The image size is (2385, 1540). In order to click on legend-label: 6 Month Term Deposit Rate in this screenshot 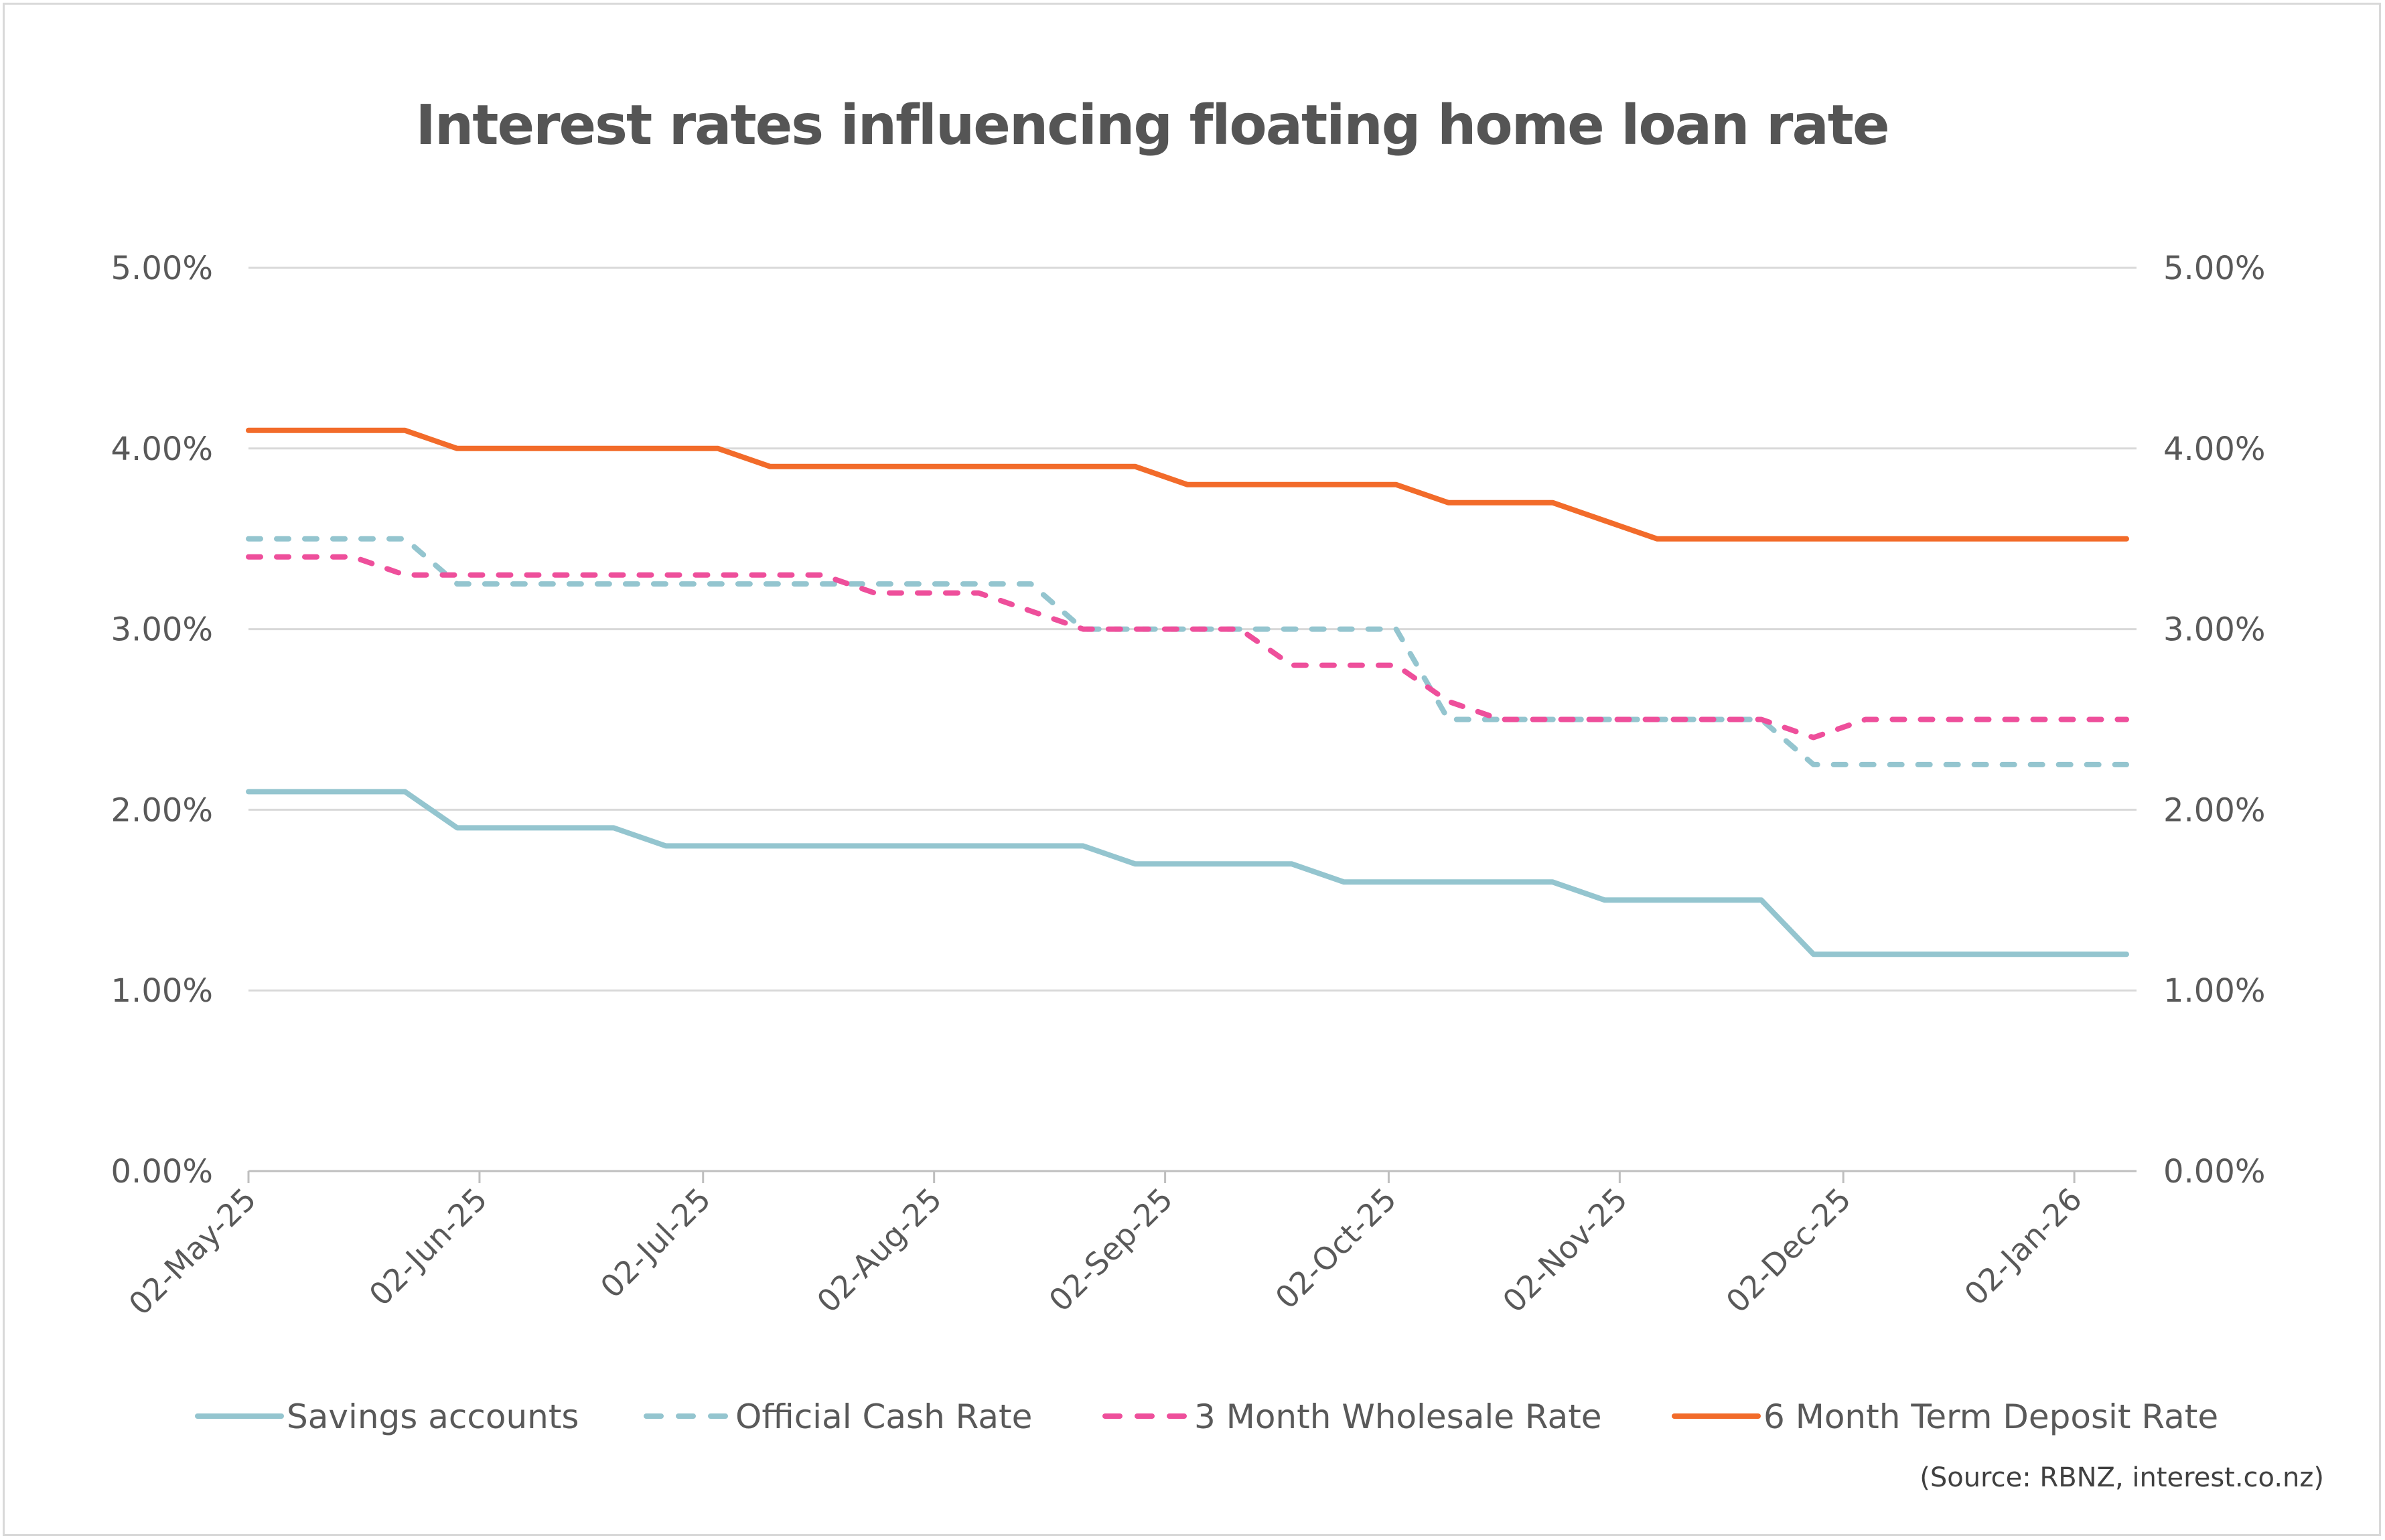, I will do `click(1990, 1416)`.